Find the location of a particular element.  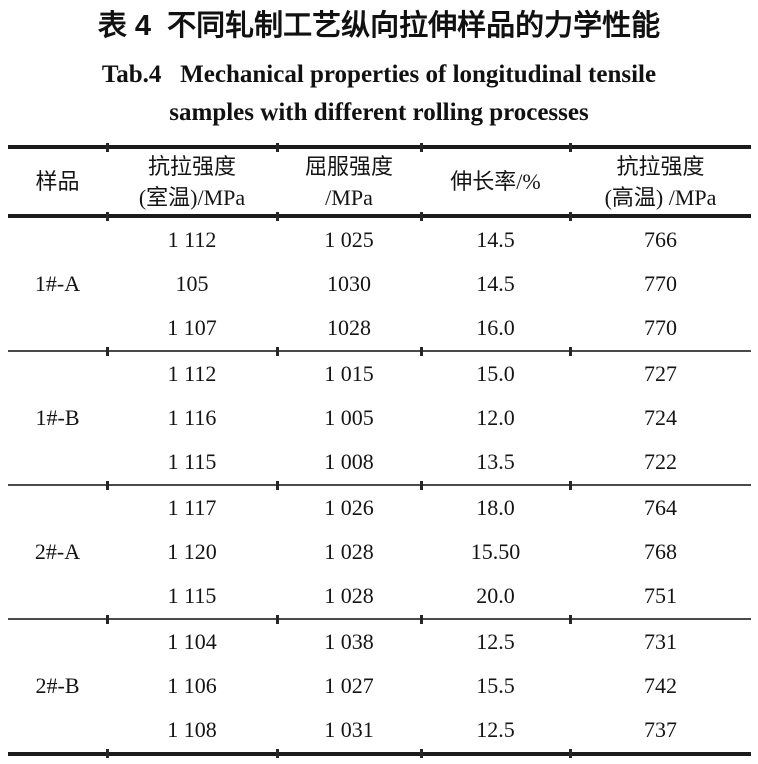

table-cell: 1 027 is located at coordinates (349, 685).